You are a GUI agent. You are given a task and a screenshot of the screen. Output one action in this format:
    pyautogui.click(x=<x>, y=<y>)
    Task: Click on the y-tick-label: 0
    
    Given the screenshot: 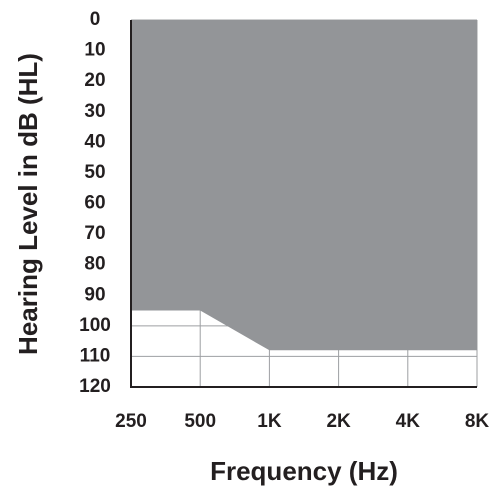 What is the action you would take?
    pyautogui.click(x=95, y=19)
    